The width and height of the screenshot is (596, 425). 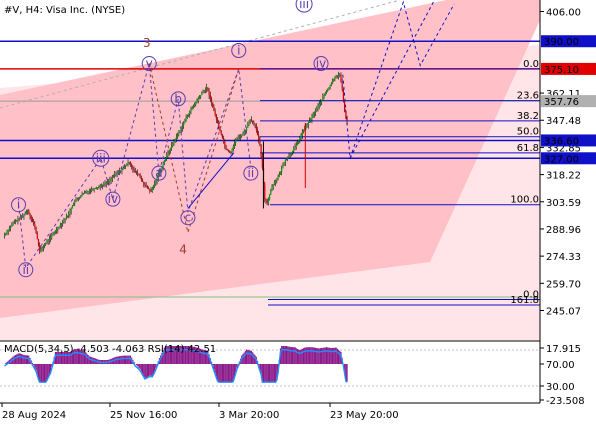 What do you see at coordinates (176, 366) in the screenshot?
I see `rsi-line` at bounding box center [176, 366].